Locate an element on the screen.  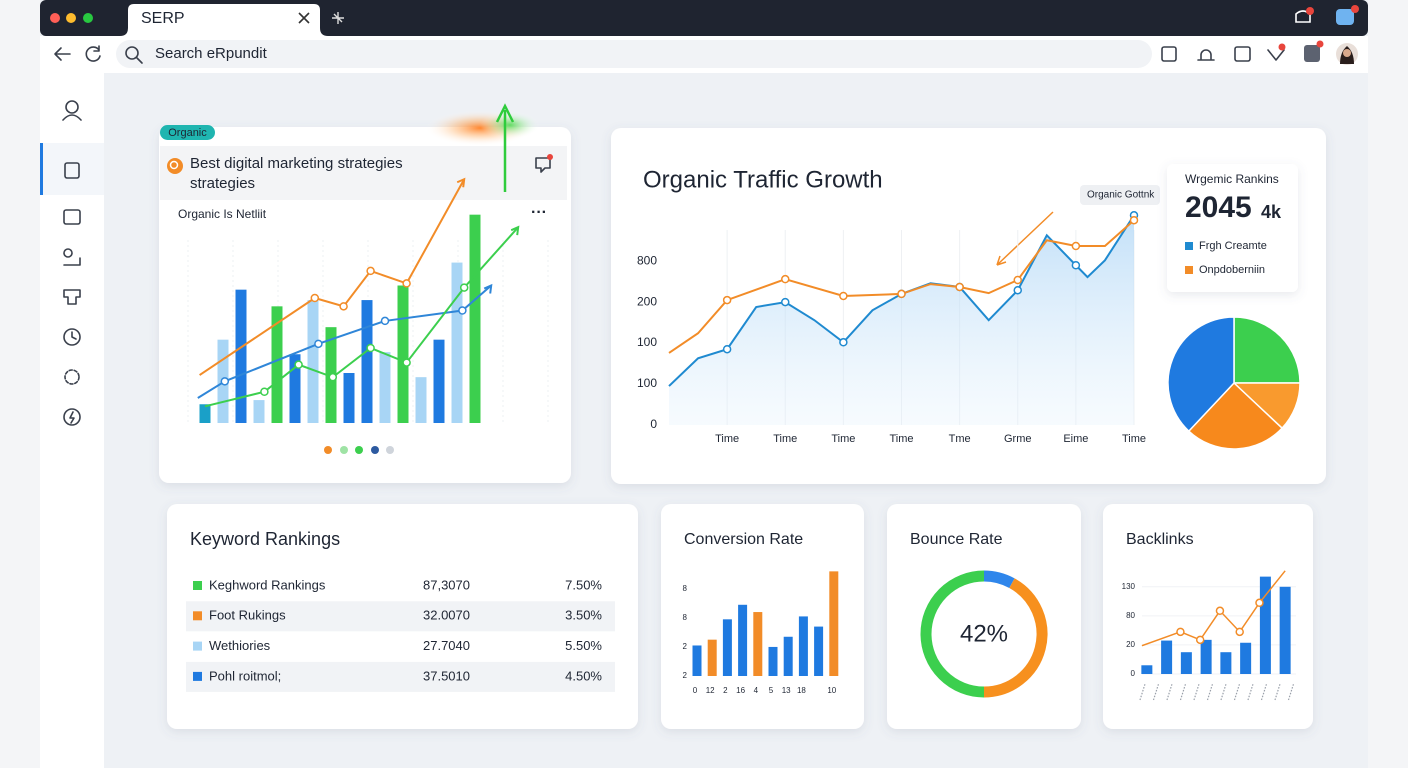
y-tick-label: 800 is located at coordinates (647, 260).